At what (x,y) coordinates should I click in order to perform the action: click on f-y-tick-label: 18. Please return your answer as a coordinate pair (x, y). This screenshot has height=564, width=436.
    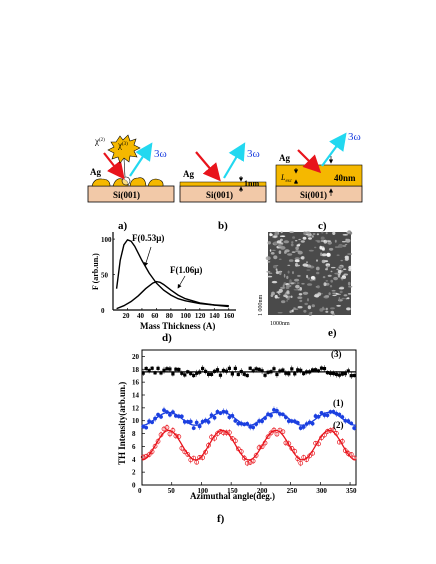
    Looking at the image, I should click on (136, 370).